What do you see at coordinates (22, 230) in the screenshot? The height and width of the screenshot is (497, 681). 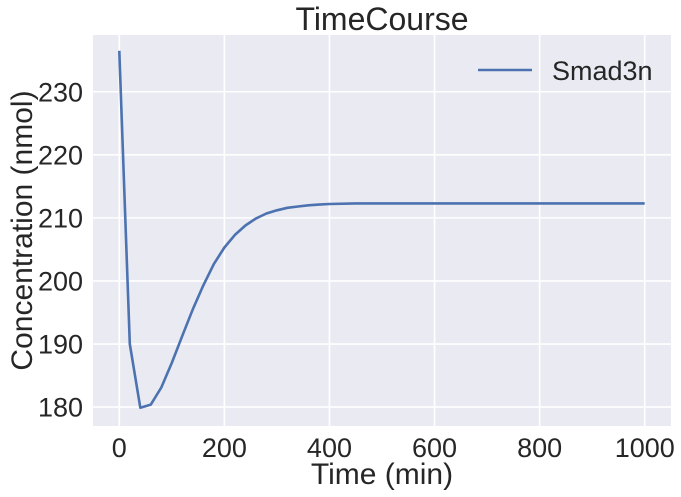 I see `y-axis-label: Concentration (nmol)` at bounding box center [22, 230].